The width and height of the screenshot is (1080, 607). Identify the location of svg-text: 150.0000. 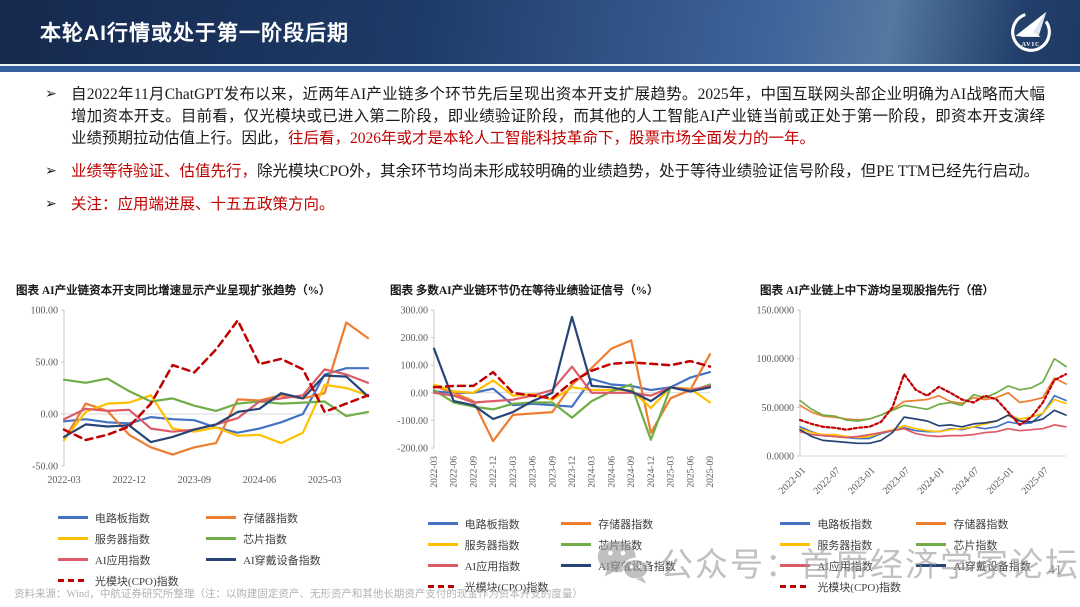
(776, 311).